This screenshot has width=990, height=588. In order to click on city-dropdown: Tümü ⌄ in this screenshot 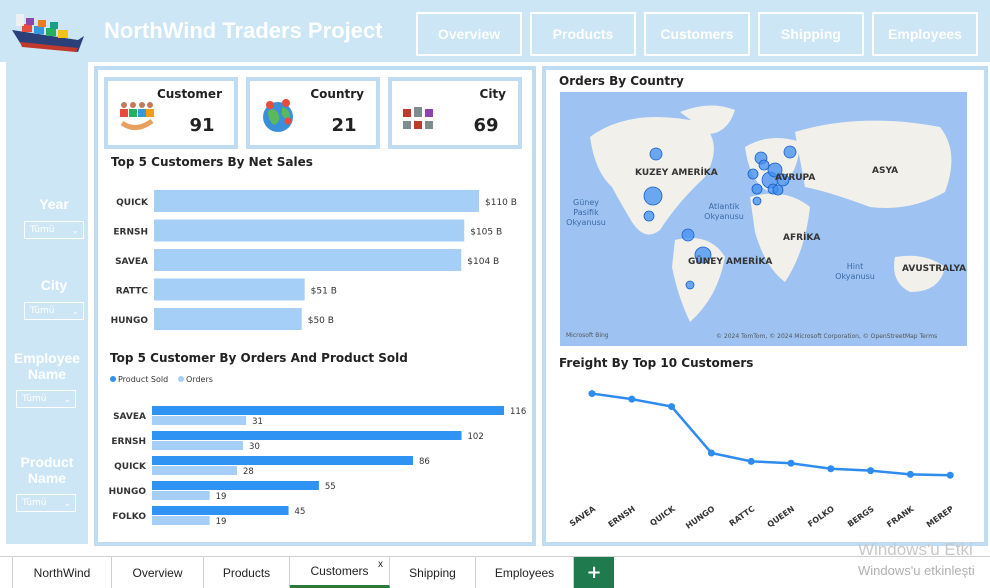, I will do `click(54, 311)`.